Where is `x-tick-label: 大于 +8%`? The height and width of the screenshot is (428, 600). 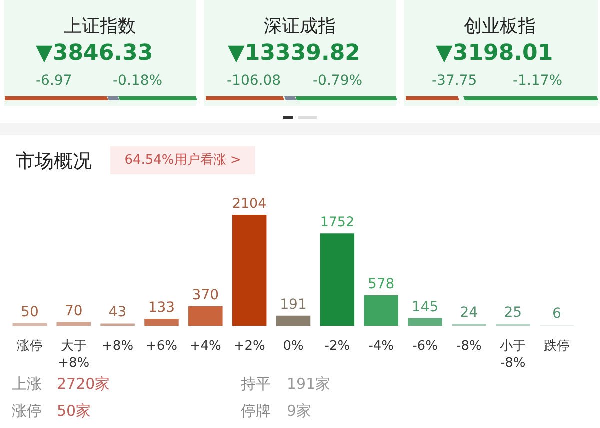 x-tick-label: 大于 +8% is located at coordinates (74, 355).